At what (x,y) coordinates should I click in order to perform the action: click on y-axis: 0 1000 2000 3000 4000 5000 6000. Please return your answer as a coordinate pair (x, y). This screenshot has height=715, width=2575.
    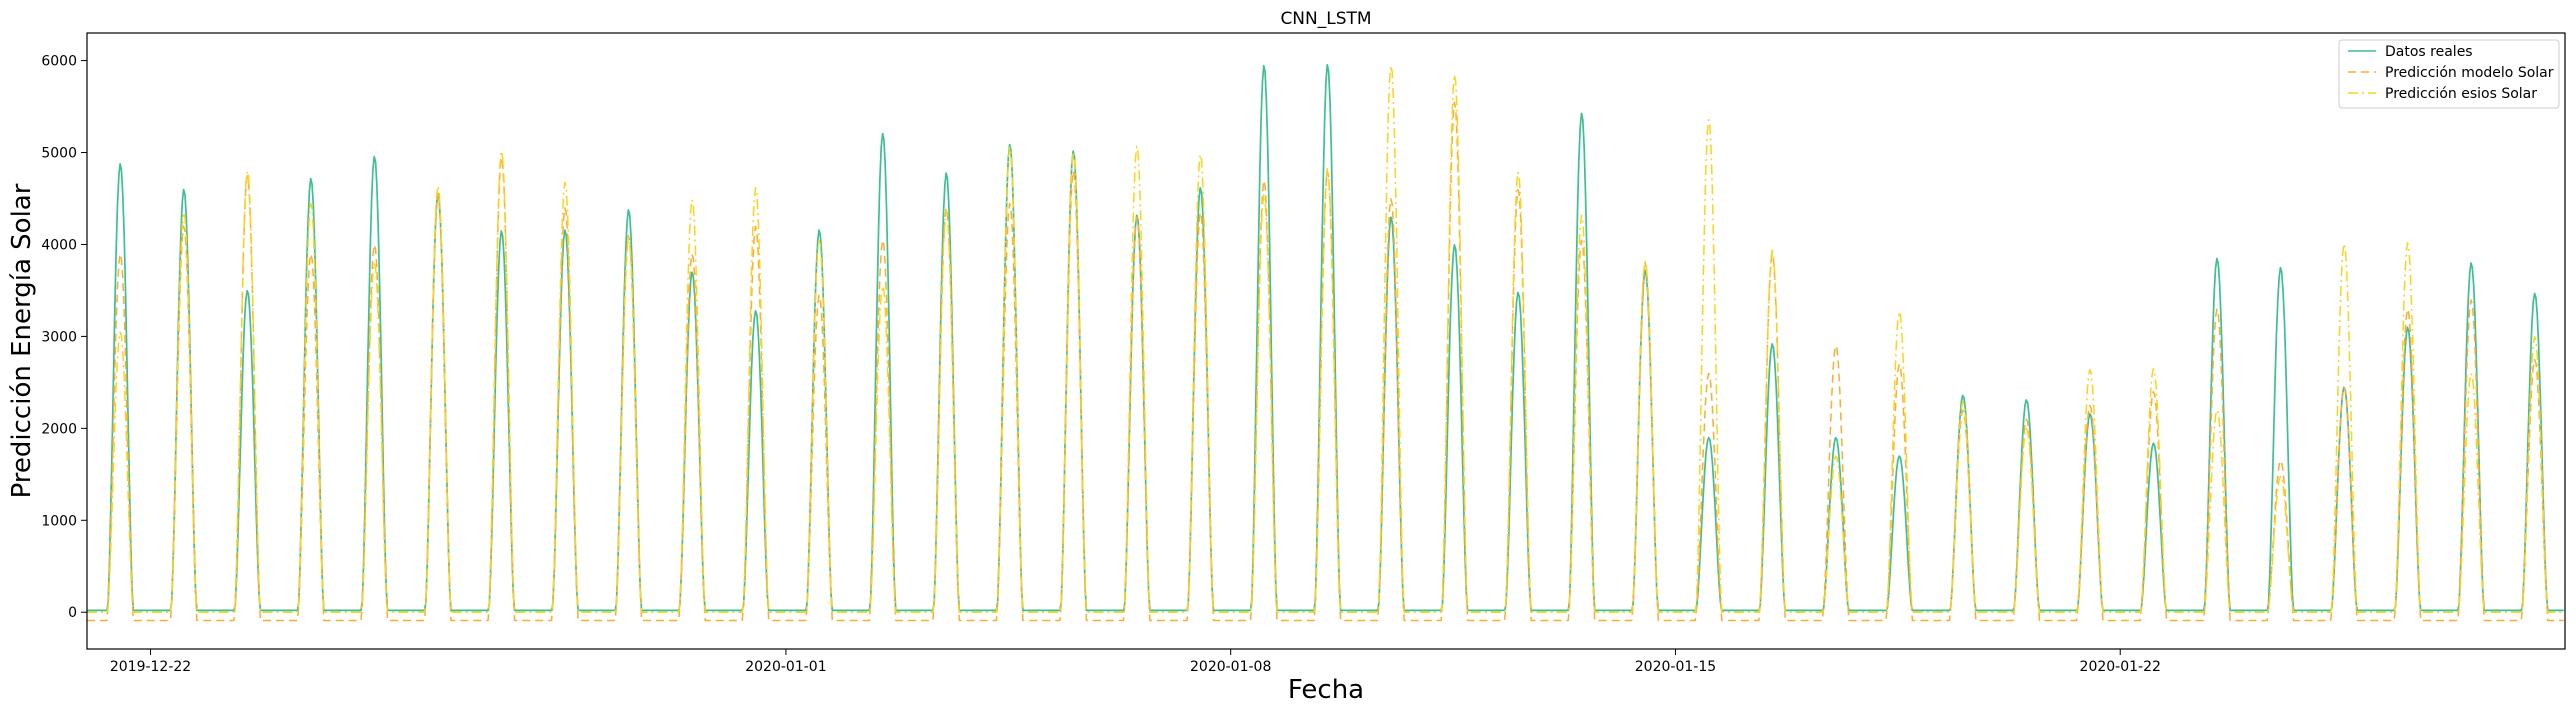
    Looking at the image, I should click on (64, 337).